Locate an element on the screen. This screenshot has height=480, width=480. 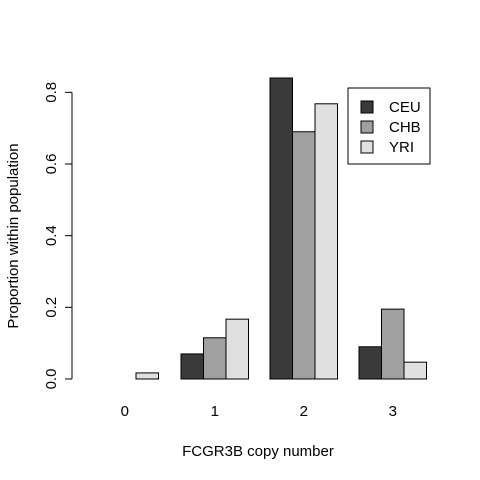
x-tick-label: 3 is located at coordinates (393, 411).